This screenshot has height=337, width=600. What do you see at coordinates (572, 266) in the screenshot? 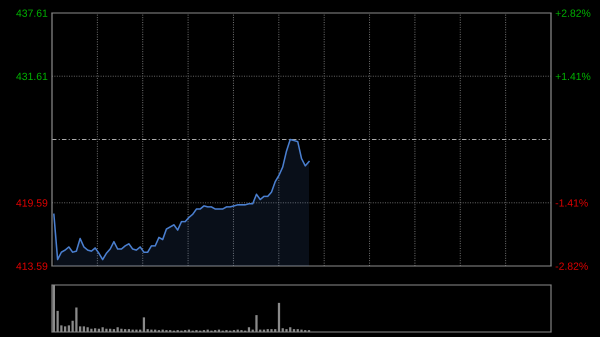
I see `y2-tick-label: -2.82%` at bounding box center [572, 266].